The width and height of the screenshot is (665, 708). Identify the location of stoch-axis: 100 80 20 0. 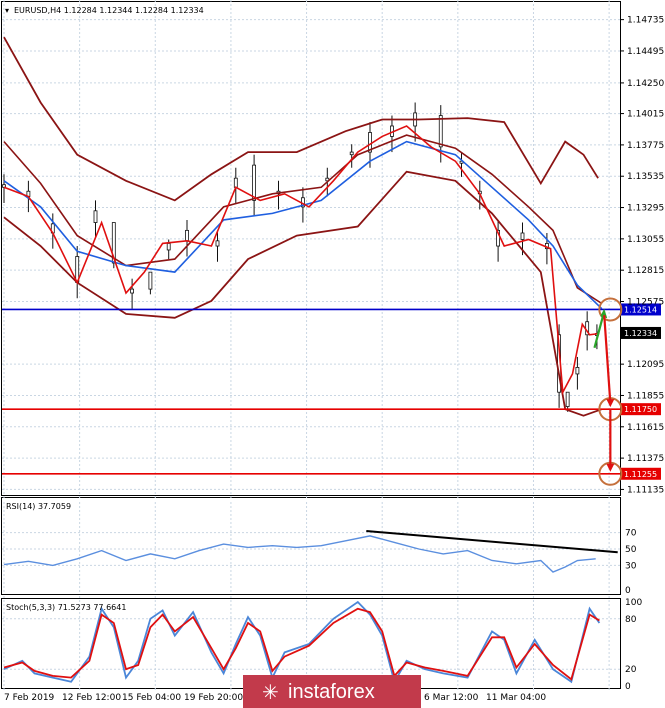
(633, 645).